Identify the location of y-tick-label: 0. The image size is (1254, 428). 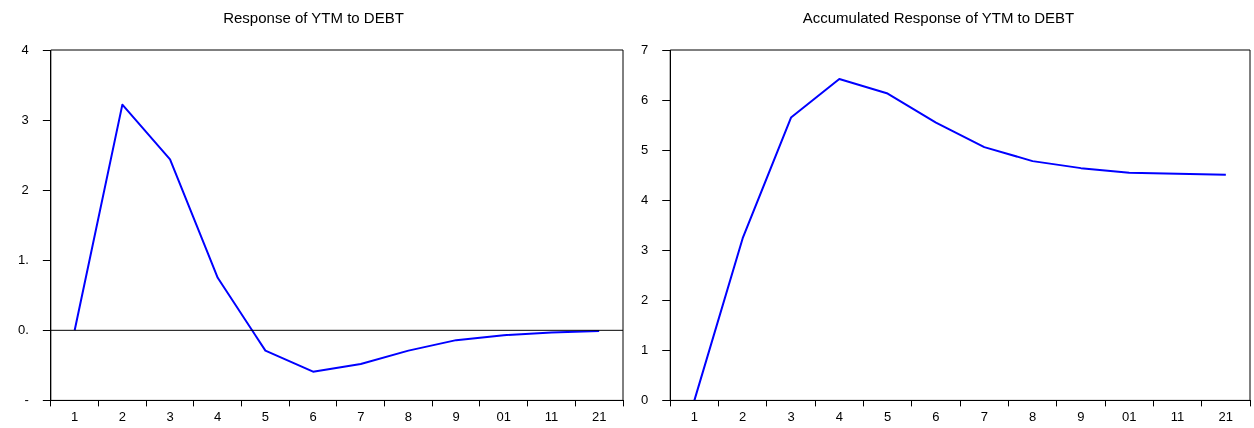
(645, 399).